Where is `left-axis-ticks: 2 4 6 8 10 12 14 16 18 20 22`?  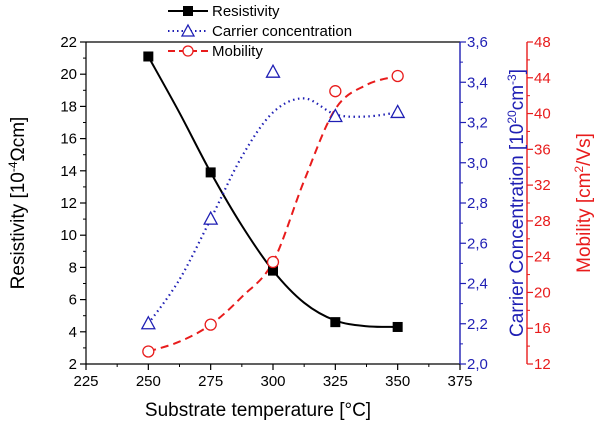
left-axis-ticks: 2 4 6 8 10 12 14 16 18 20 22 is located at coordinates (73, 203).